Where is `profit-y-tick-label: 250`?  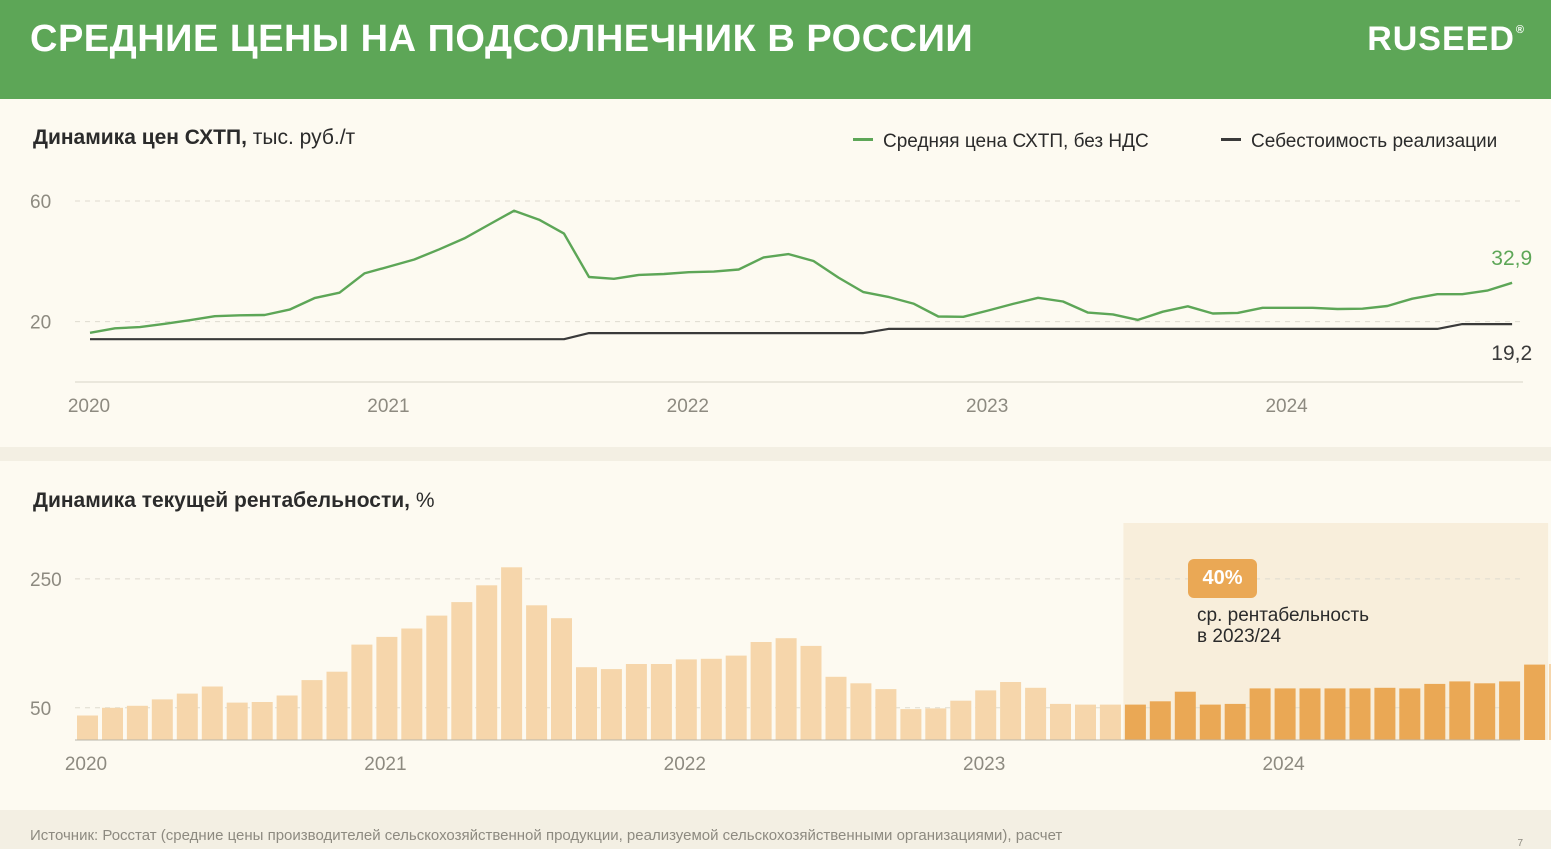
profit-y-tick-label: 250 is located at coordinates (46, 580).